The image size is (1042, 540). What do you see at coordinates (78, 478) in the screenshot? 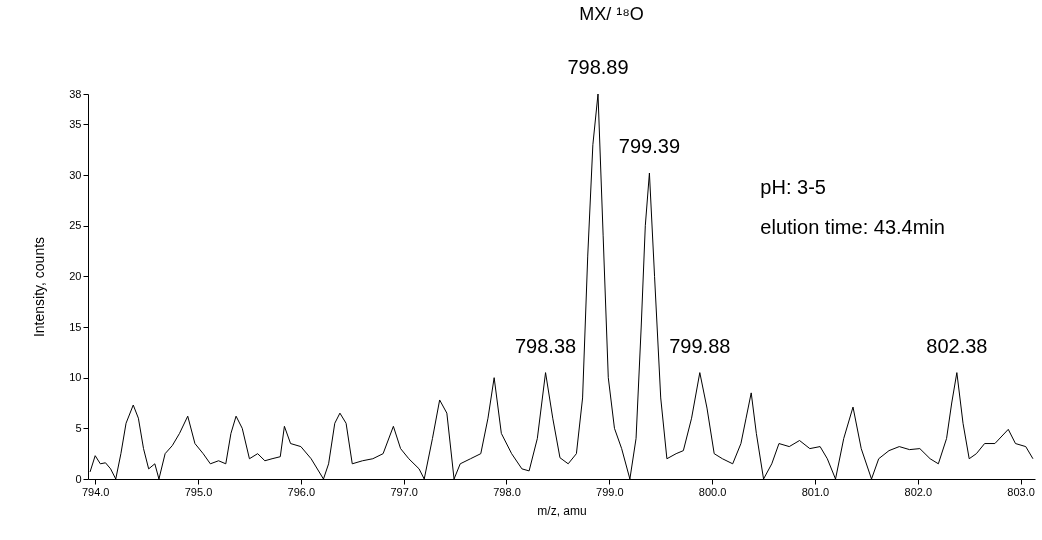
I see `y-tick-label: 0` at bounding box center [78, 478].